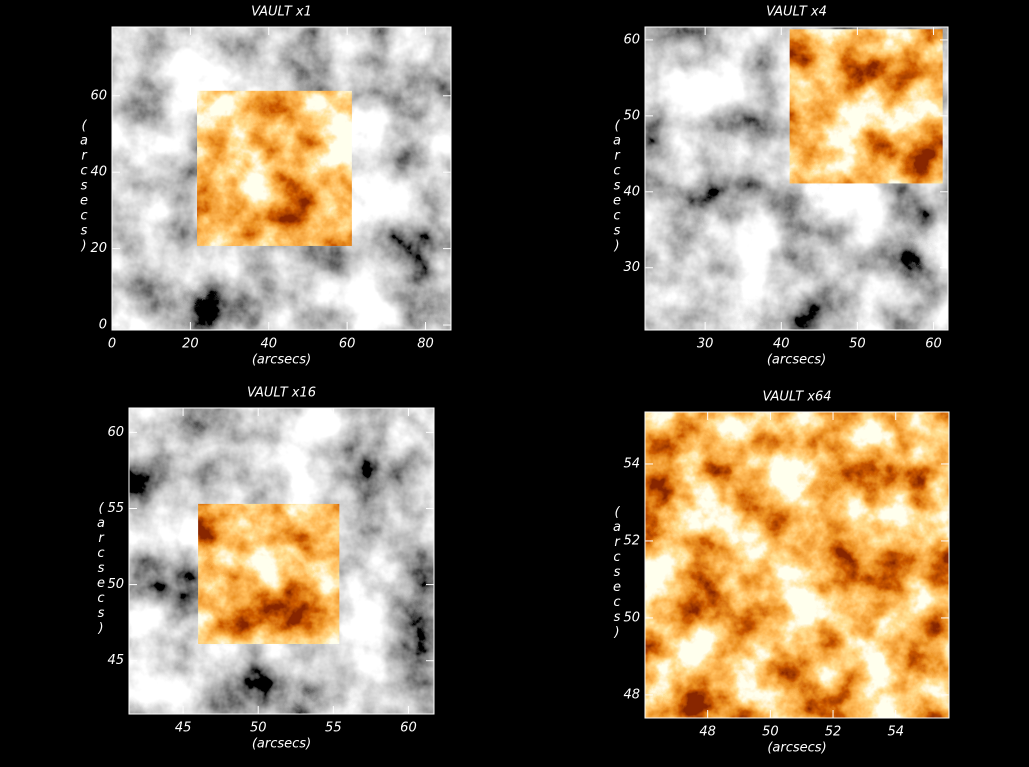 The image size is (1029, 767). What do you see at coordinates (190, 344) in the screenshot?
I see `x-tick-label: 20` at bounding box center [190, 344].